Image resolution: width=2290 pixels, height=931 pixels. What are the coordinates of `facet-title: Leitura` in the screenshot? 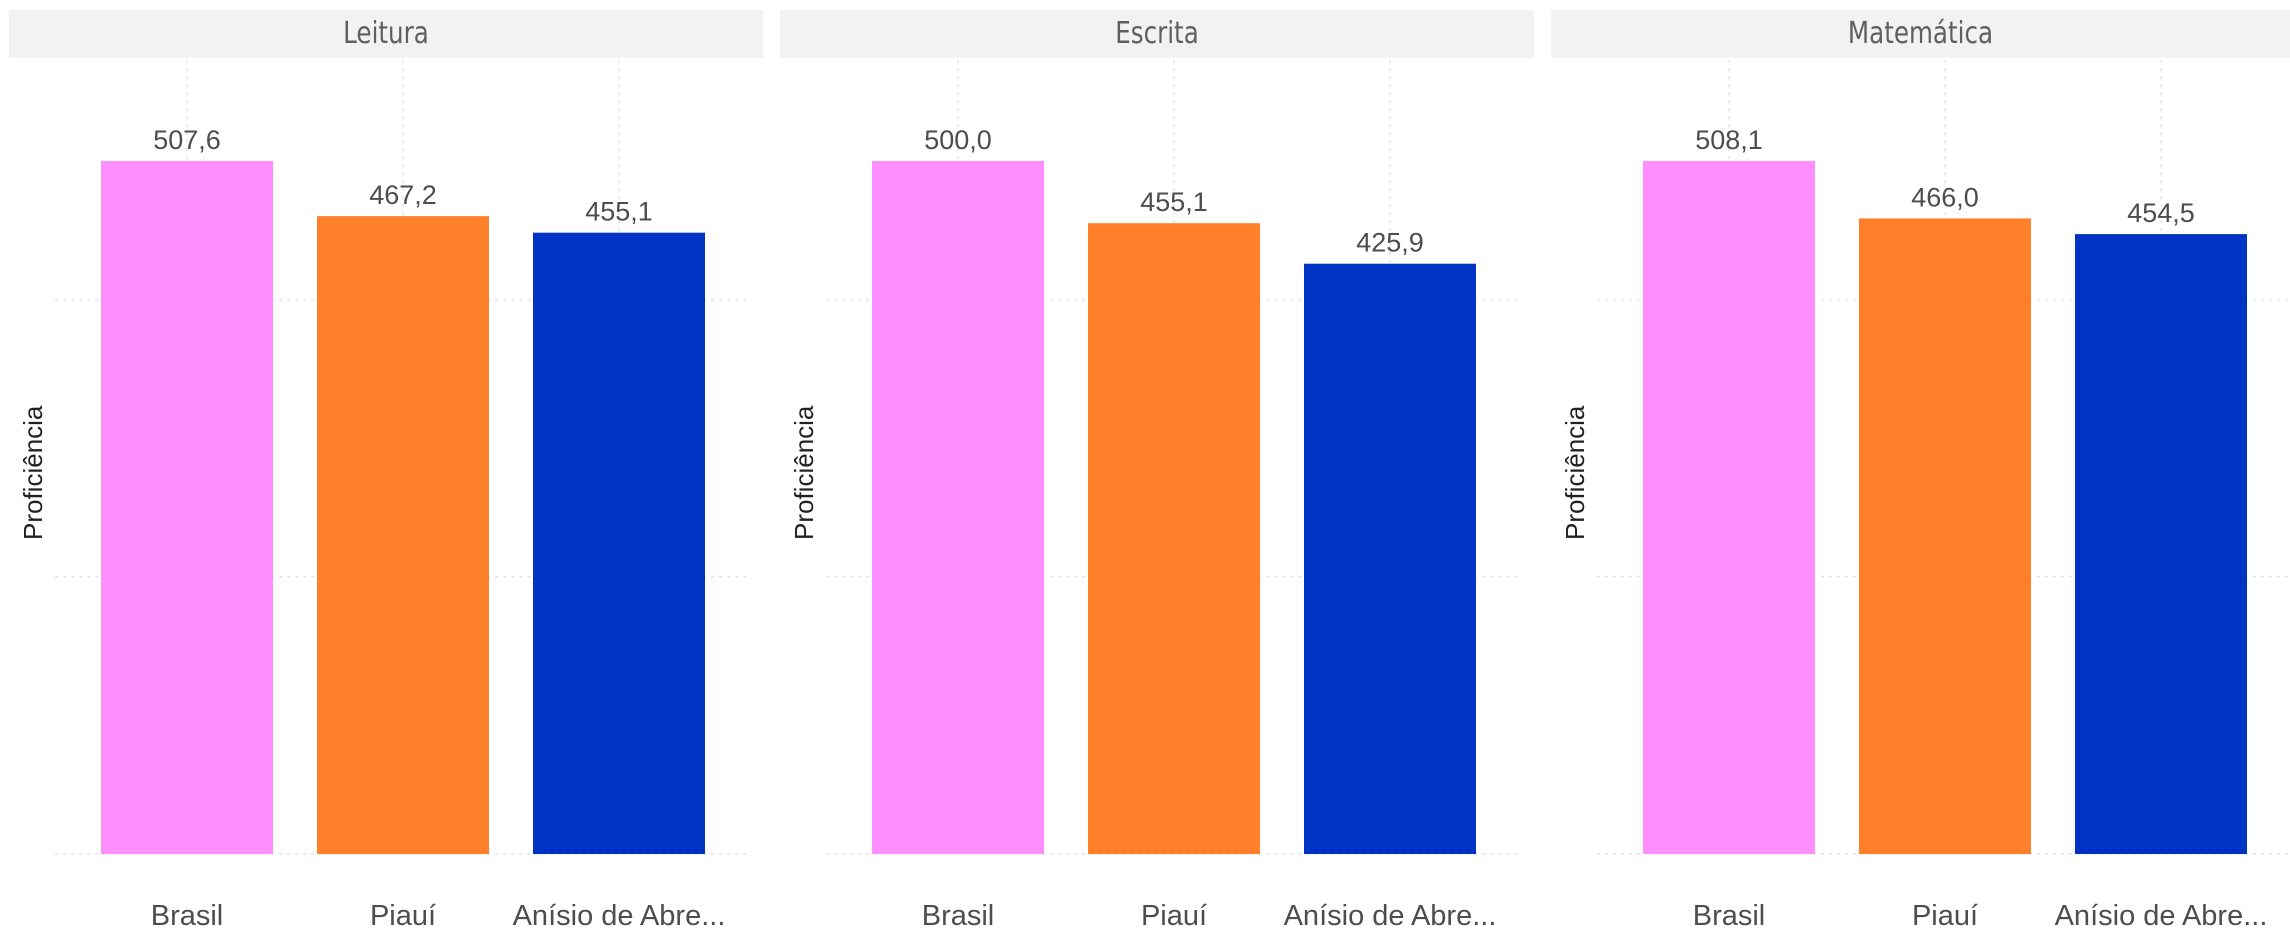 It's located at (386, 33).